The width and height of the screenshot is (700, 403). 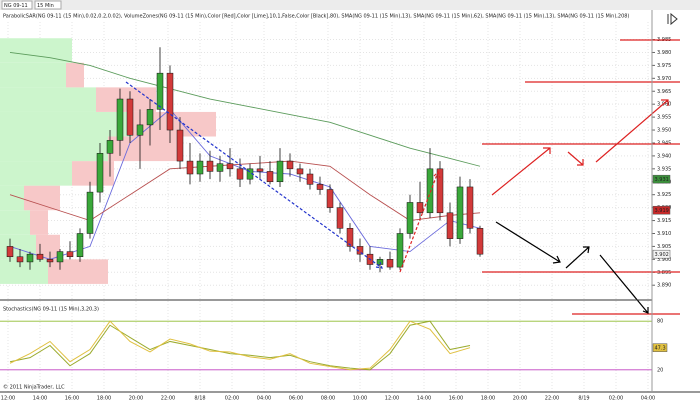 I want to click on price-label: 3.919, so click(x=662, y=211).